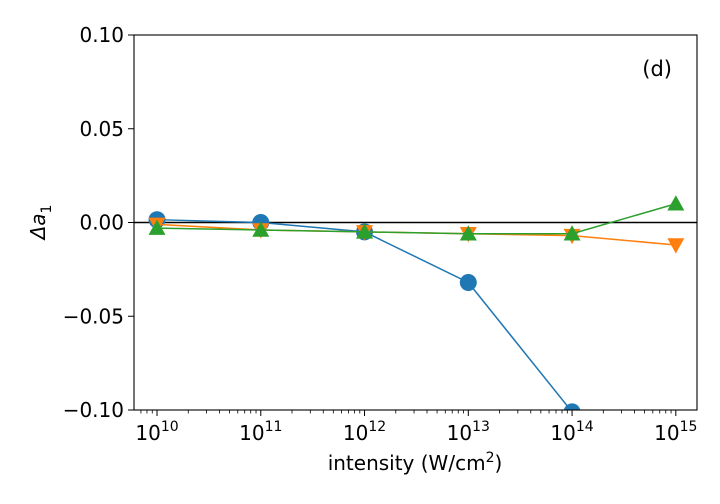  What do you see at coordinates (468, 432) in the screenshot?
I see `x-tick-label: 1013` at bounding box center [468, 432].